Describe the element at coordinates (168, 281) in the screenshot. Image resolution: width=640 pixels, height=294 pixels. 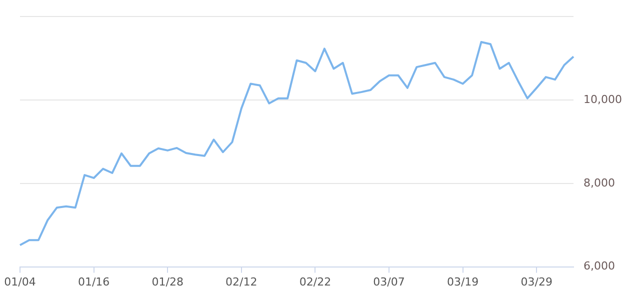
I see `x-tick-label: 01/28` at that location.